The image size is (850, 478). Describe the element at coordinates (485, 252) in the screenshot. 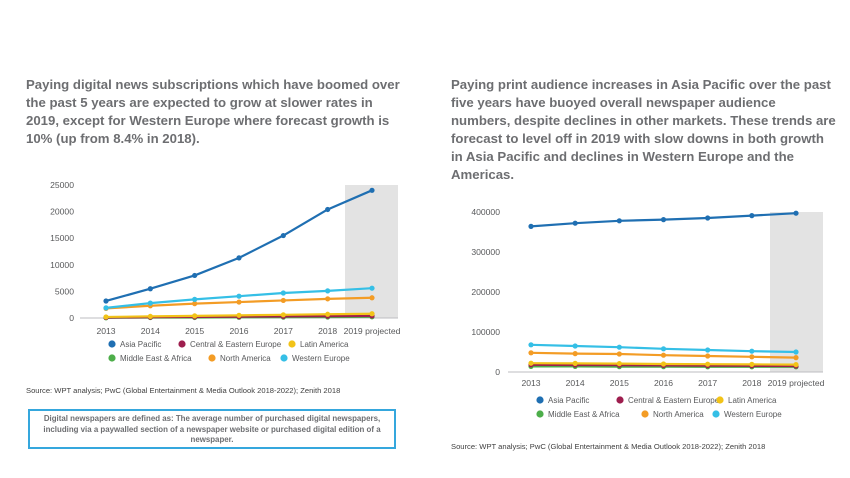

I see `y-tick-label: 300000` at that location.